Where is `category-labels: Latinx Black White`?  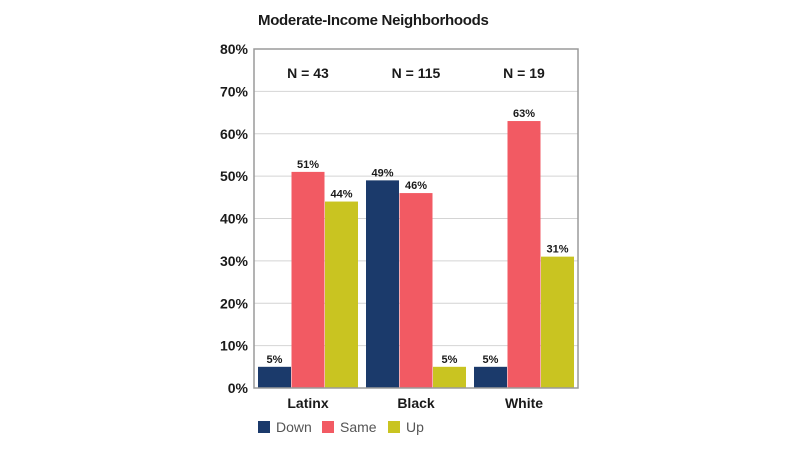
category-labels: Latinx Black White is located at coordinates (415, 403).